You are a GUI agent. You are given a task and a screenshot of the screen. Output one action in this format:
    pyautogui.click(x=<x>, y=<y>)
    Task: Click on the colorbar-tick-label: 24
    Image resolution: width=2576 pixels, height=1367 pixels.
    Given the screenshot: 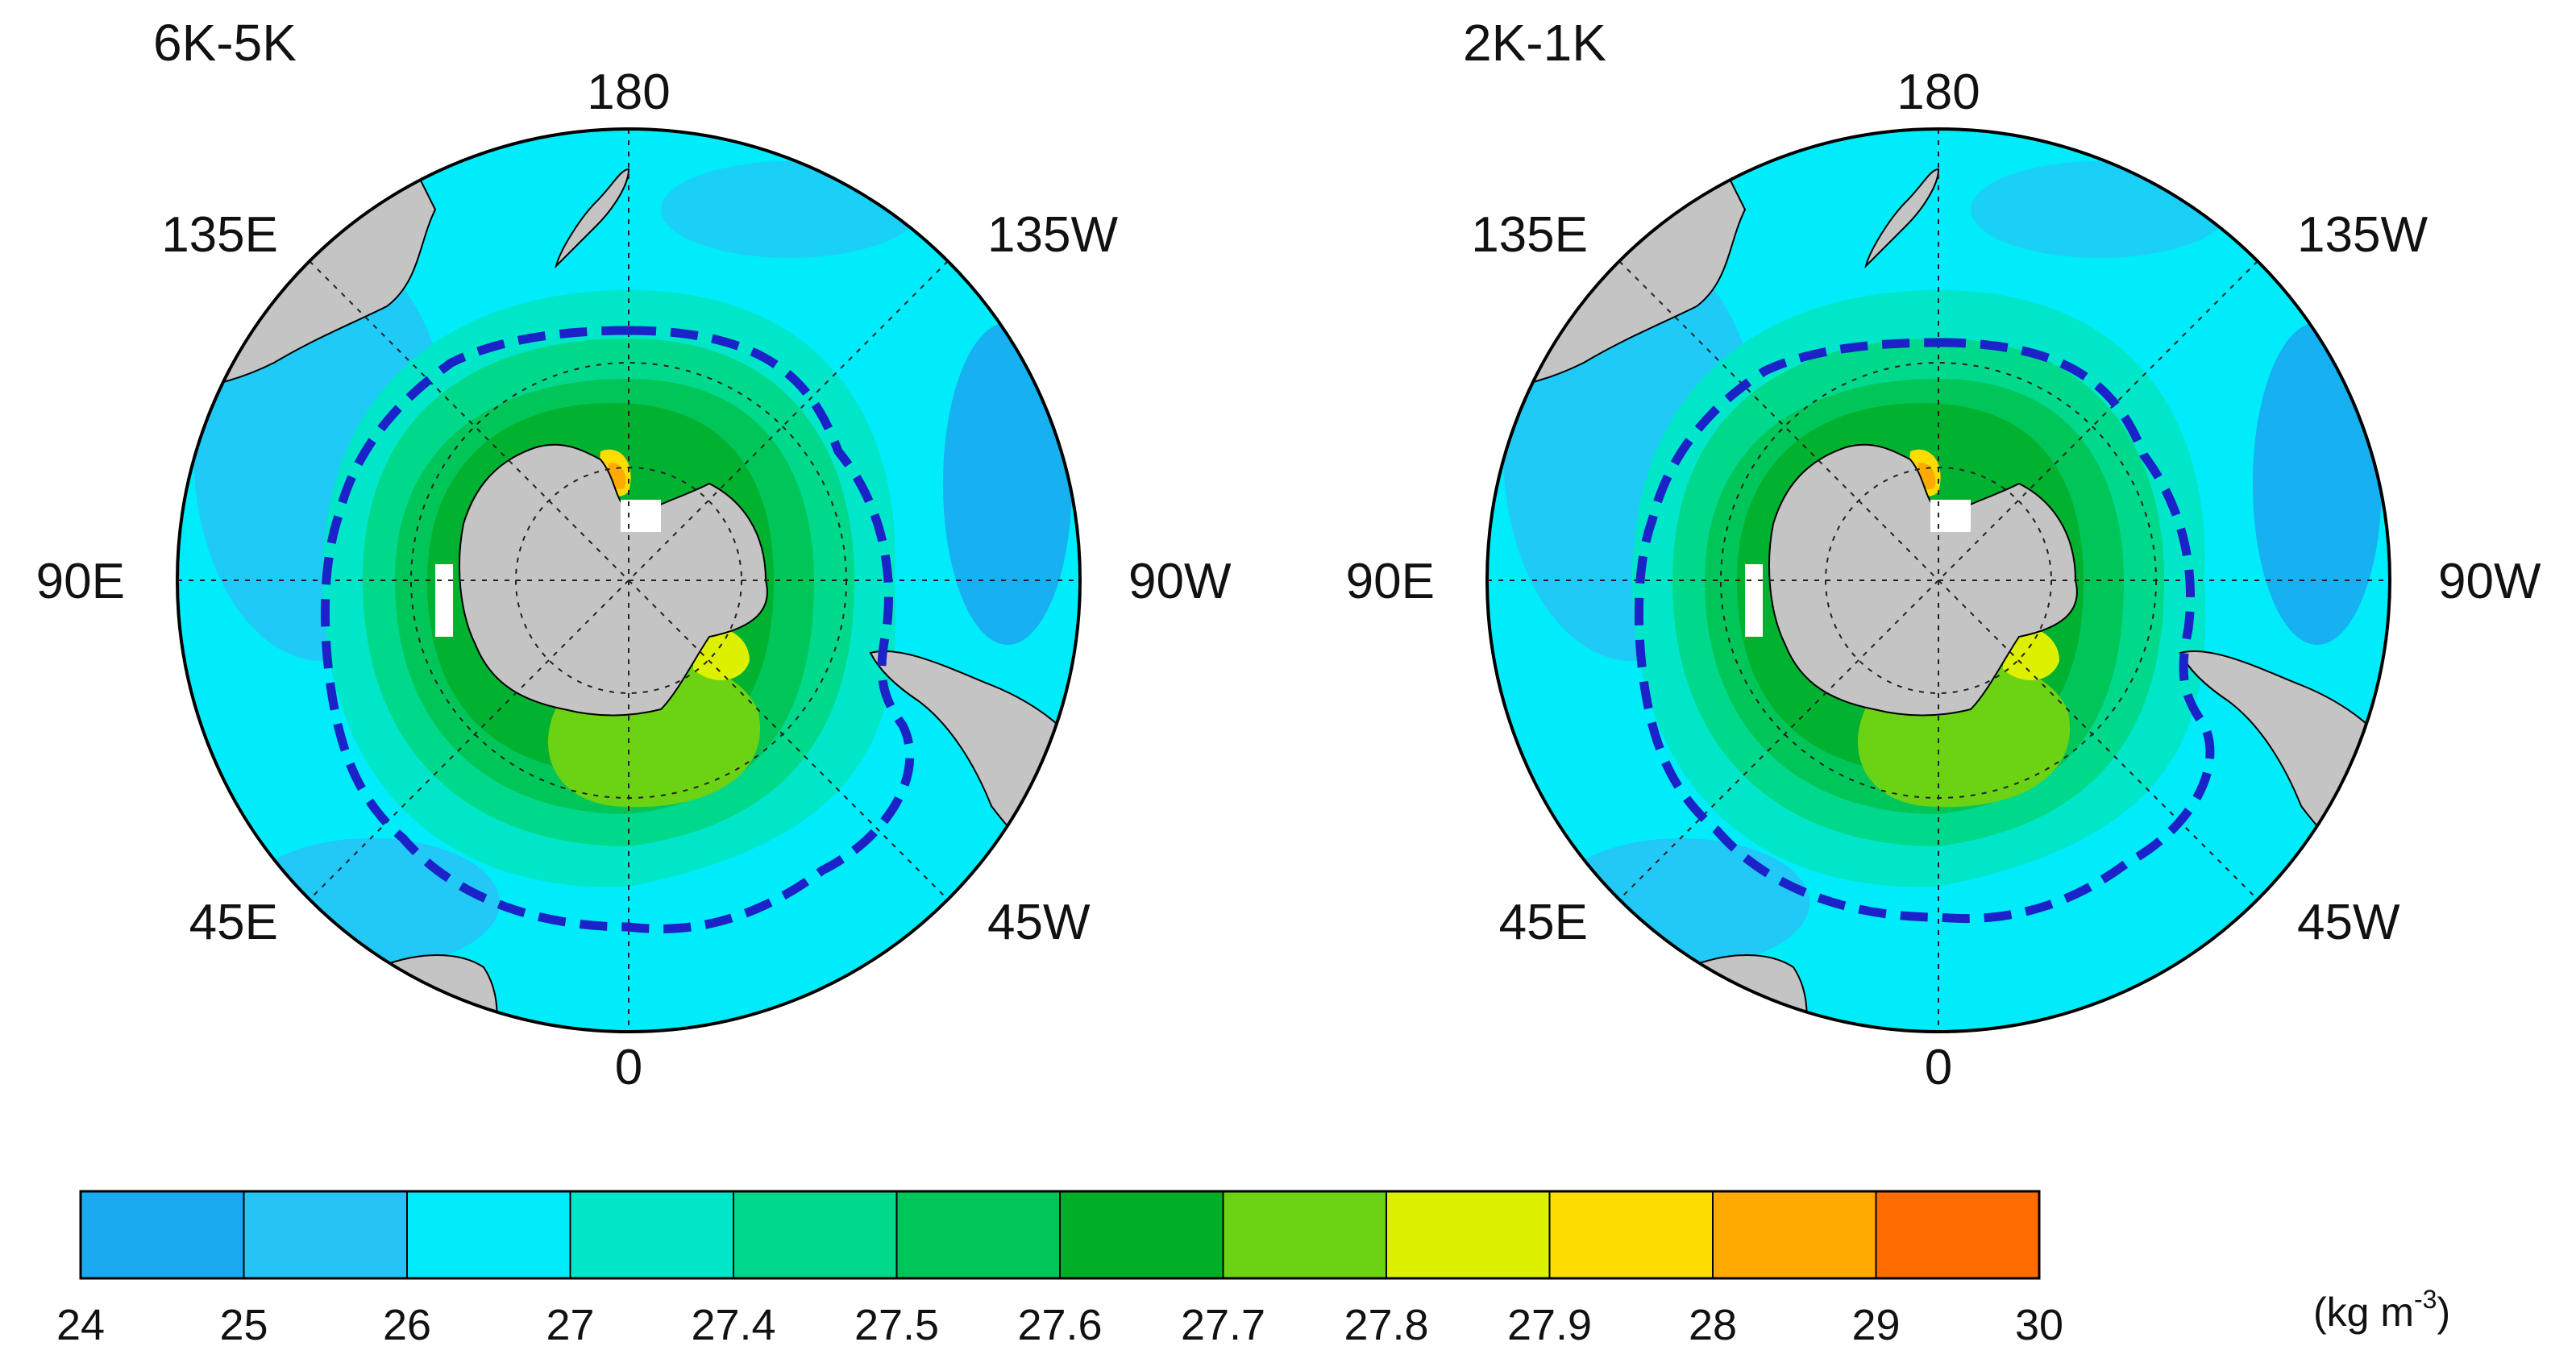 What is the action you would take?
    pyautogui.click(x=80, y=1325)
    